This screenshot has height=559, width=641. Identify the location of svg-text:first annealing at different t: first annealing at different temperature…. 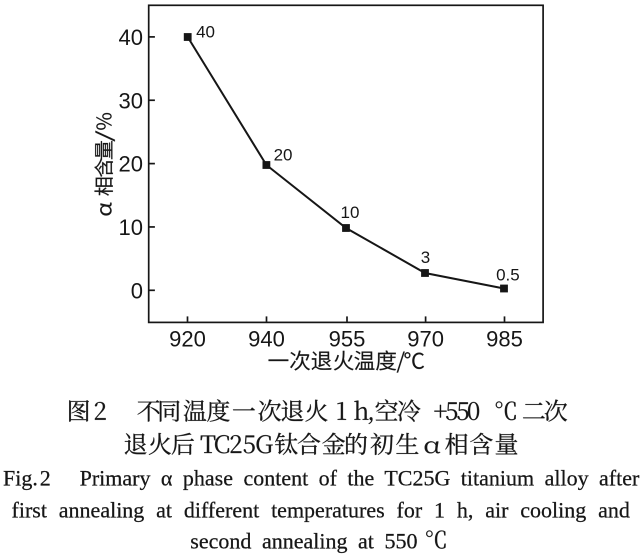
(321, 509).